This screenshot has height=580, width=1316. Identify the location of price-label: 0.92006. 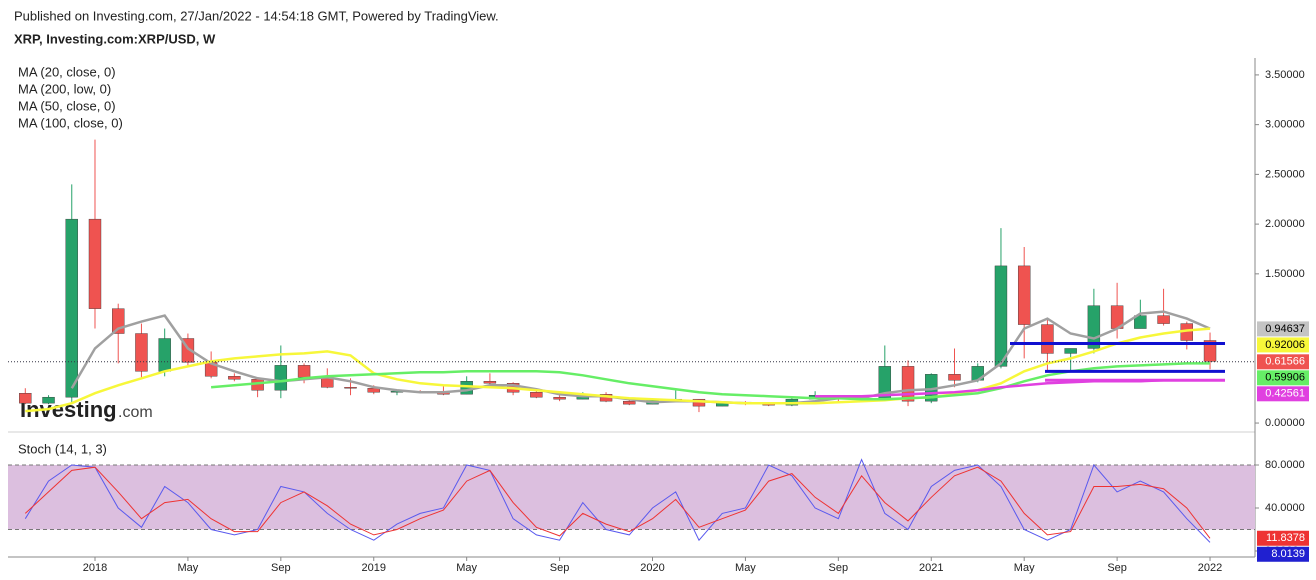
(1285, 345).